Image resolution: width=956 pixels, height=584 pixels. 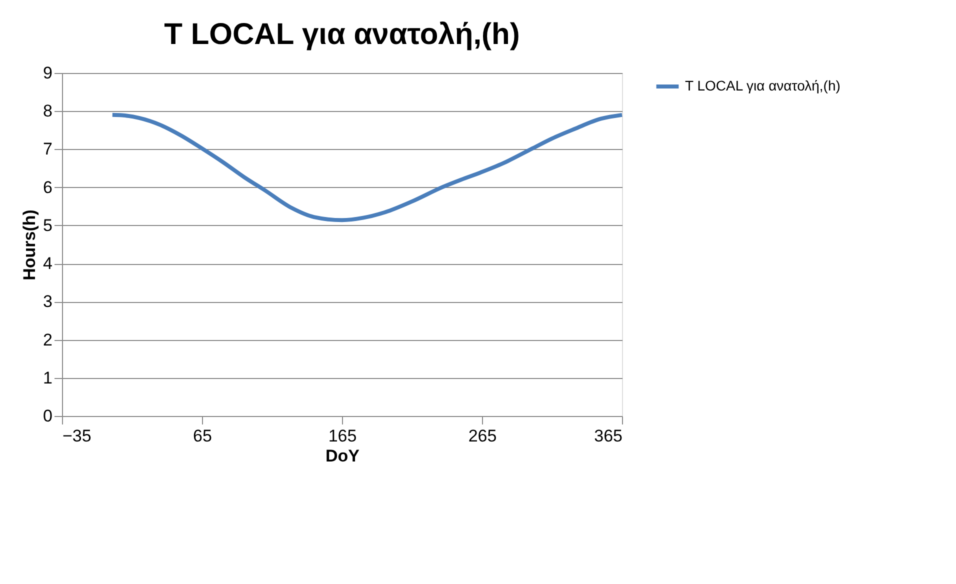 I want to click on x-tick-label: 265, so click(x=482, y=436).